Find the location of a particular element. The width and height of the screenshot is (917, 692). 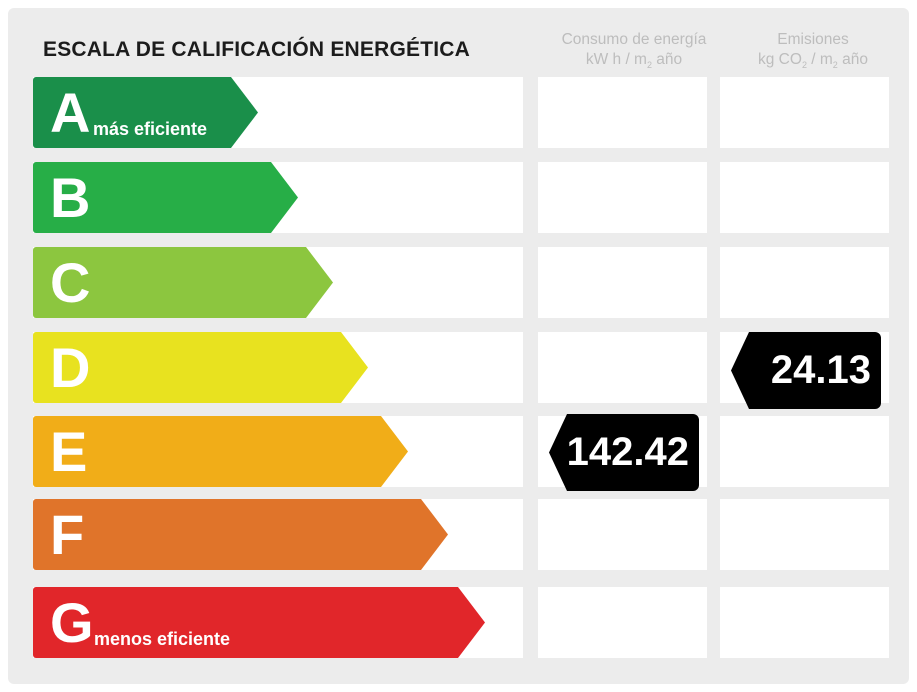

emisiones-header-line1: Emisiones is located at coordinates (813, 39).